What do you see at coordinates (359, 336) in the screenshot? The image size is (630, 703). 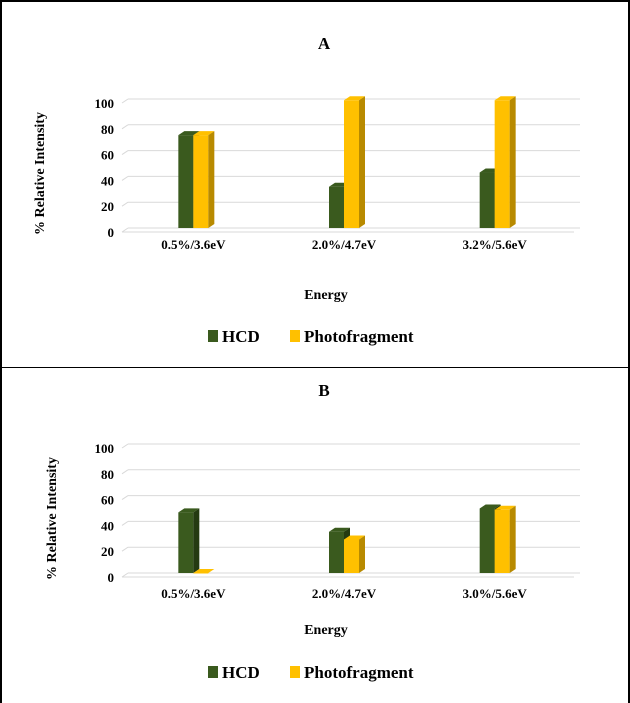 I see `chart-a-legend-label-photofragment: Photofragment` at bounding box center [359, 336].